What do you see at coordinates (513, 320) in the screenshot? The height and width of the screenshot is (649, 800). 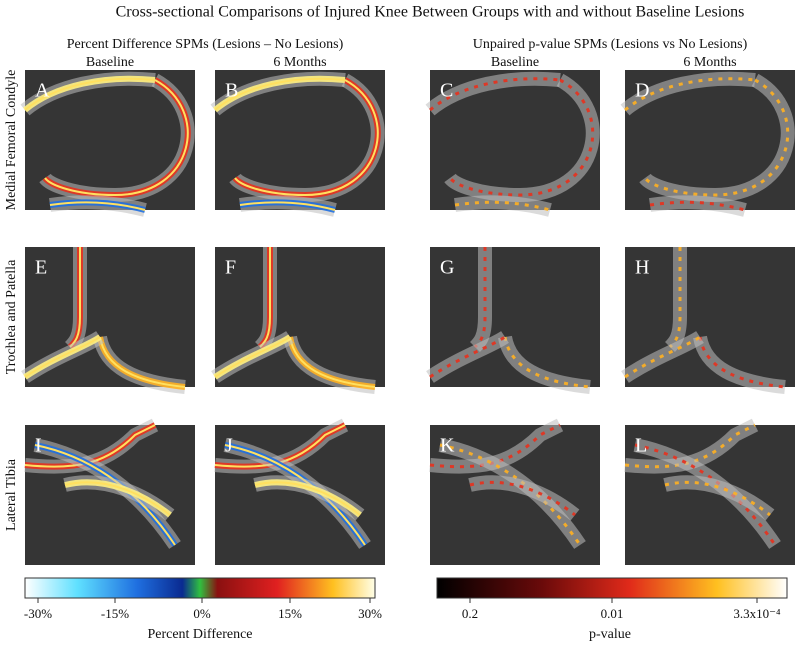 I see `image-panel: G` at bounding box center [513, 320].